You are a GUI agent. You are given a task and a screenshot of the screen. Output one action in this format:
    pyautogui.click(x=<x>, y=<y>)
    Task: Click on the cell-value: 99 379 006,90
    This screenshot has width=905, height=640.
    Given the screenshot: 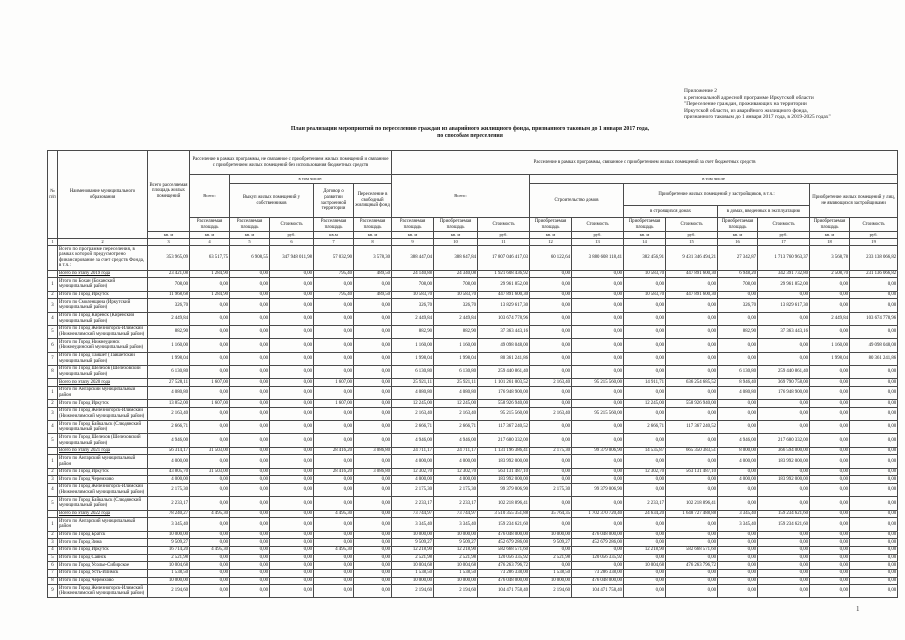 What is the action you would take?
    pyautogui.click(x=597, y=451)
    